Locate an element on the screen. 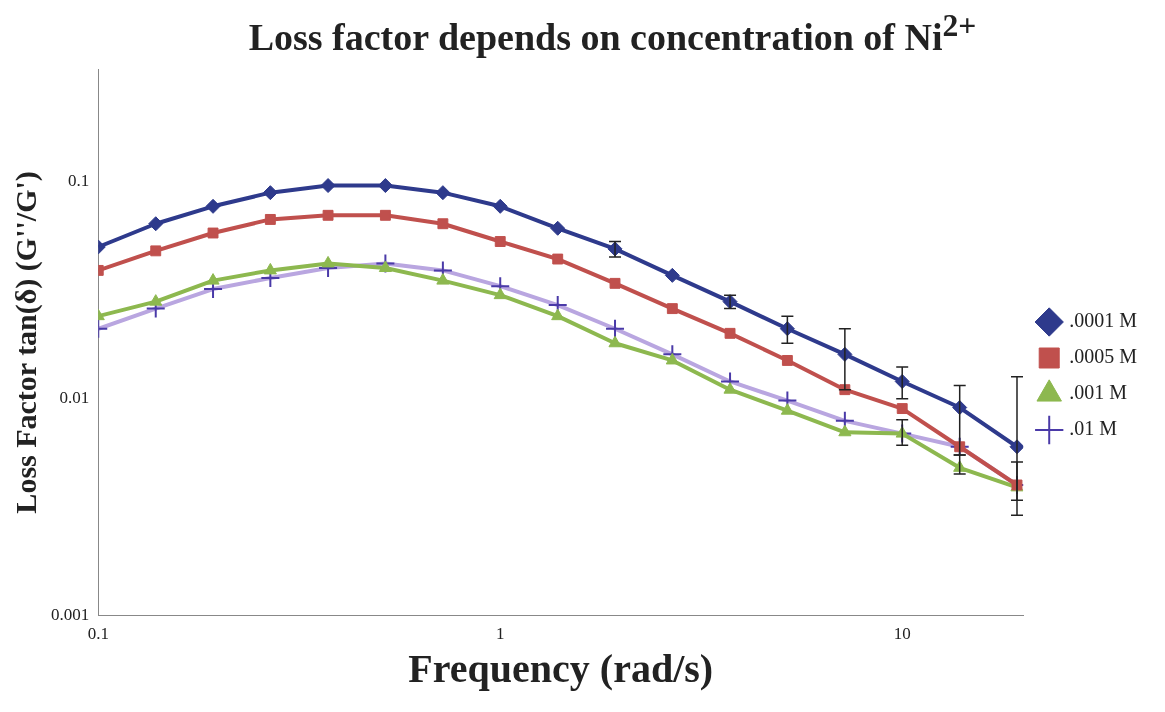 The width and height of the screenshot is (1165, 712). chart-title: Loss factor depends on concentration of Ni$^{2+}$ is located at coordinates (612, 33).